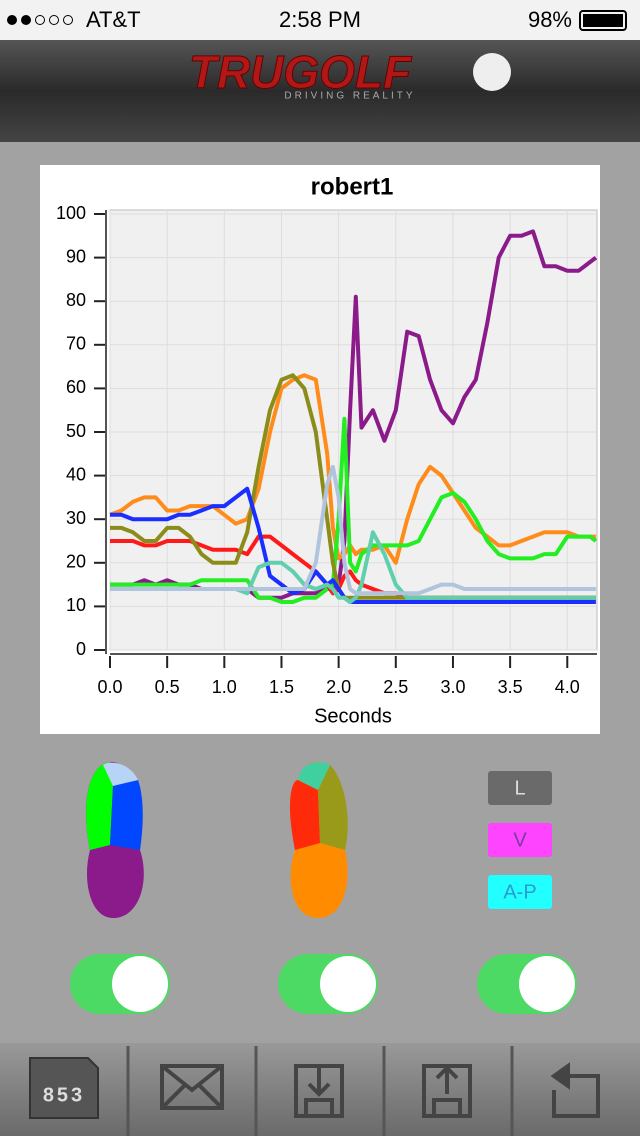  Describe the element at coordinates (510, 687) in the screenshot. I see `x-tick-label: 3.5` at that location.